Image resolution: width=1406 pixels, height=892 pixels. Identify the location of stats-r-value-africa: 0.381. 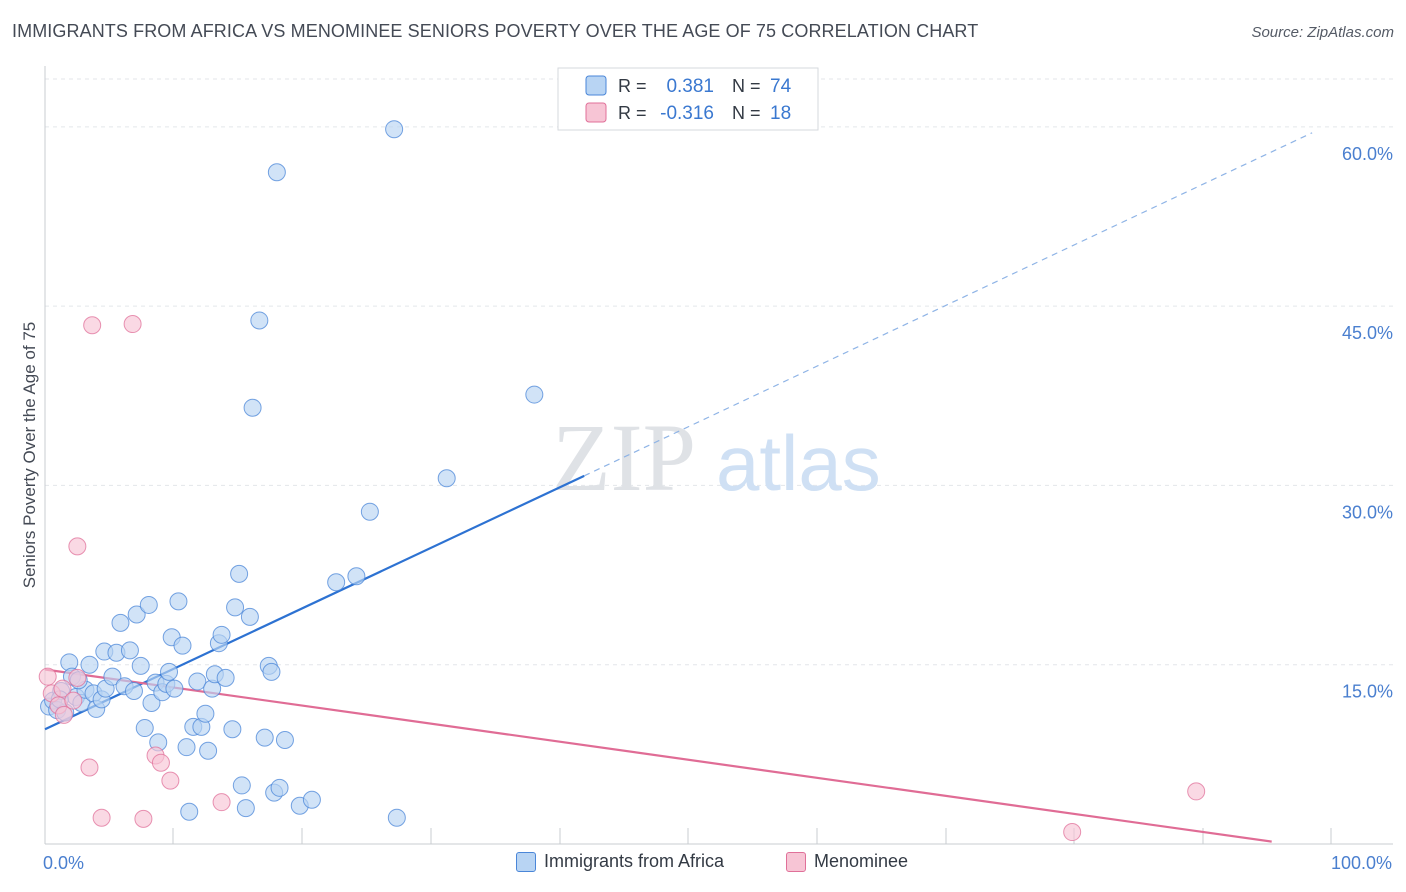
(690, 86).